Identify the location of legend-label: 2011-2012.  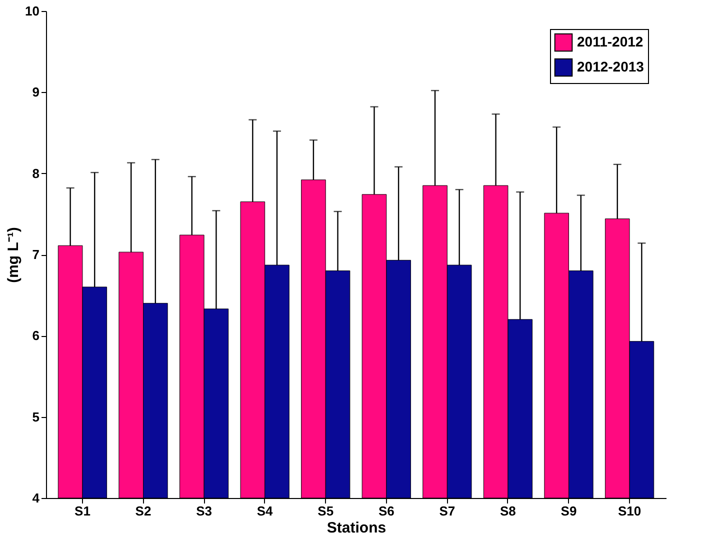
(610, 42).